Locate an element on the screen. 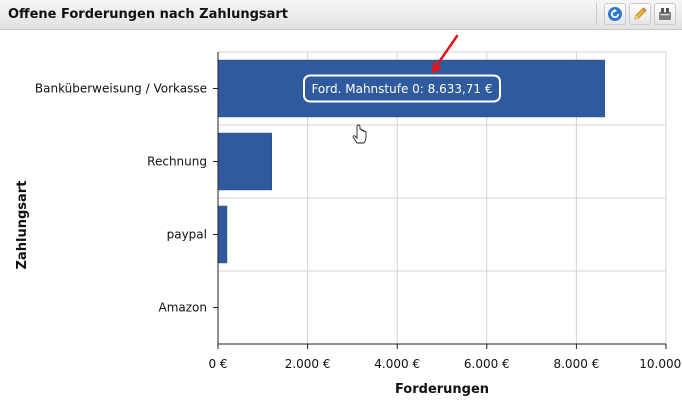 The height and width of the screenshot is (416, 682). x-tick-label: 2.000 € is located at coordinates (308, 364).